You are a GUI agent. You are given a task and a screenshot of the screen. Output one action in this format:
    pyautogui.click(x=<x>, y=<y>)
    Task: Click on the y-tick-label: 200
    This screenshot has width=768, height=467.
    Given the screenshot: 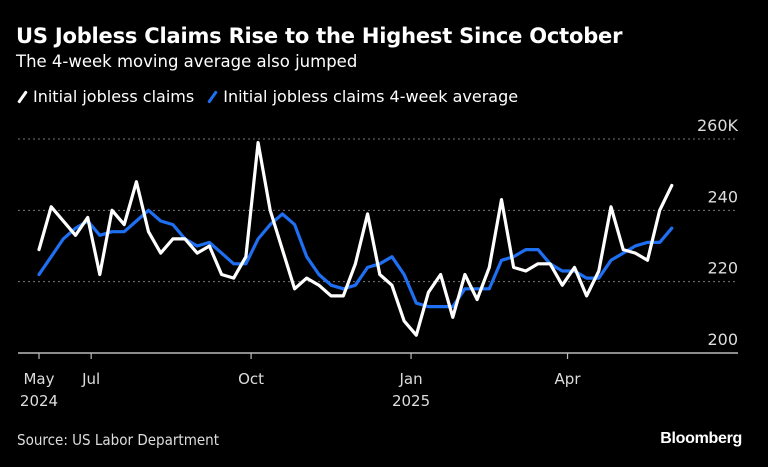 What is the action you would take?
    pyautogui.click(x=722, y=339)
    